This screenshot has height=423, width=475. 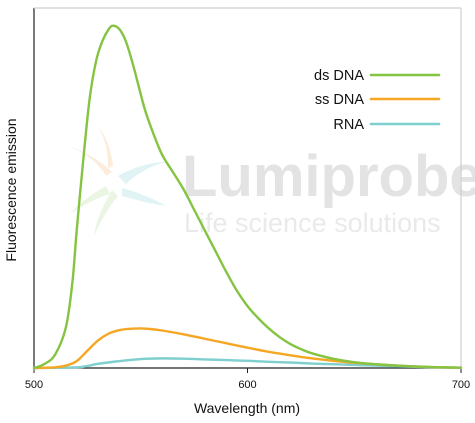 I want to click on x-tick-label-700: 700, so click(x=461, y=385).